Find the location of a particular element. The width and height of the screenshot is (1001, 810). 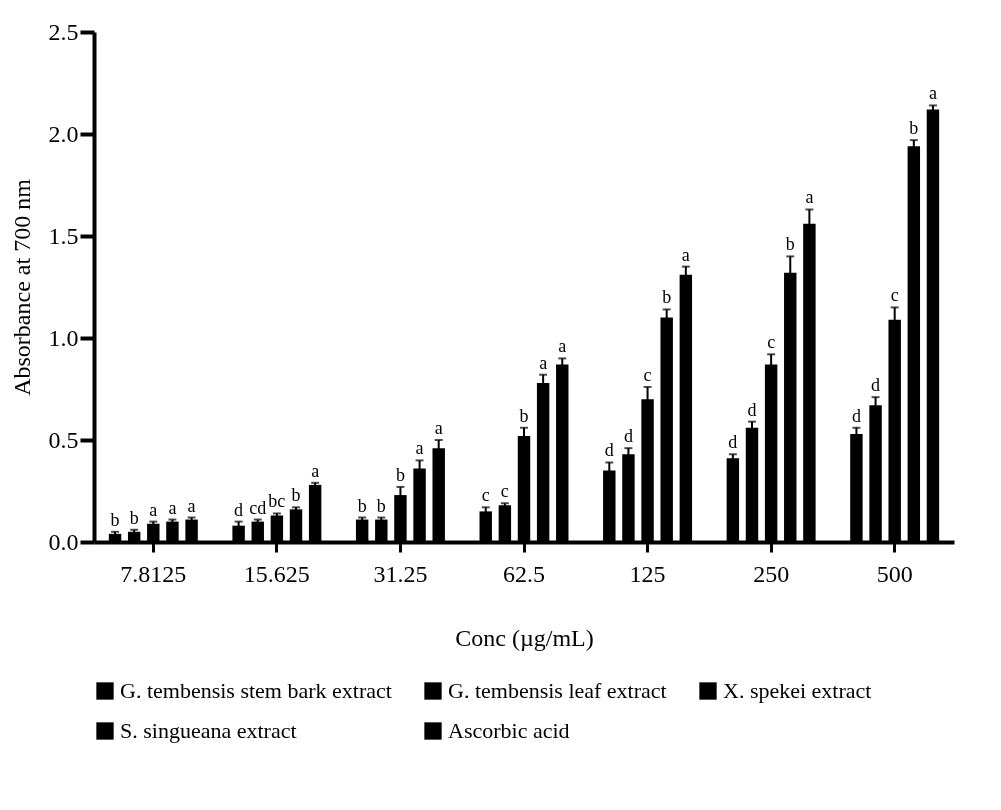

x-axis-title: Conc (µg/mL) is located at coordinates (524, 637).